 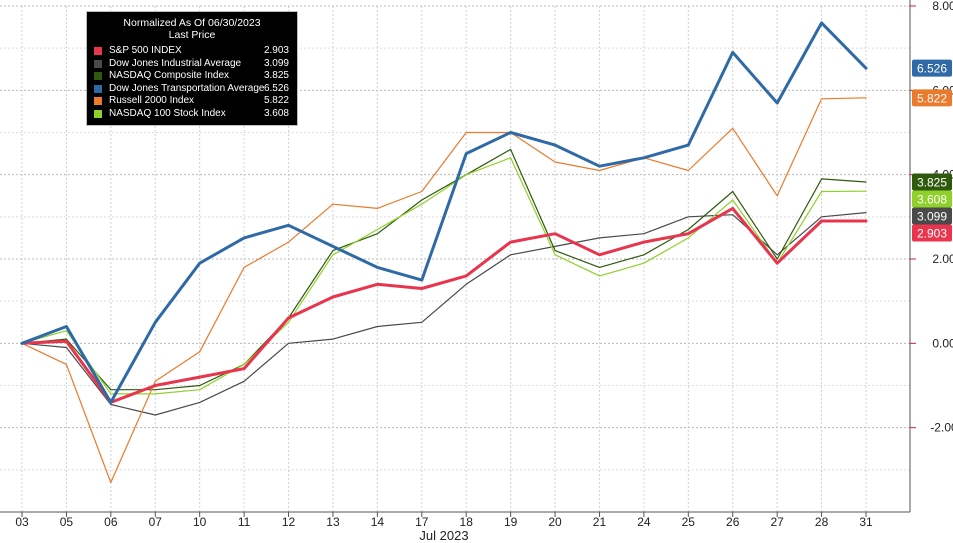 I want to click on legend-entry-name: Dow Jones Industrial Average, so click(x=175, y=63).